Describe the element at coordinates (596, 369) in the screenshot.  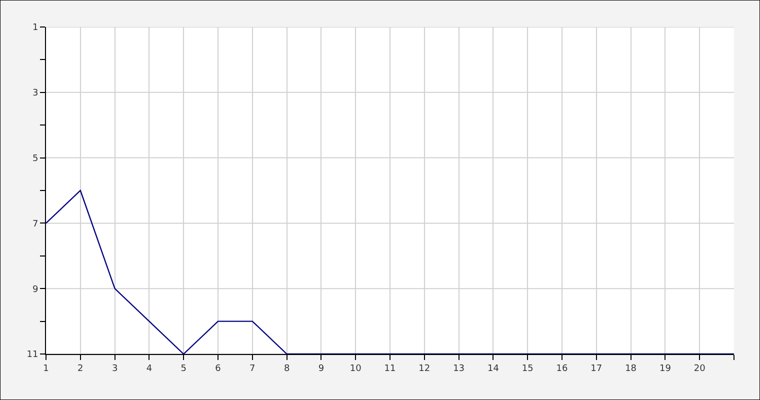
I see `x-tick-label: 17` at that location.